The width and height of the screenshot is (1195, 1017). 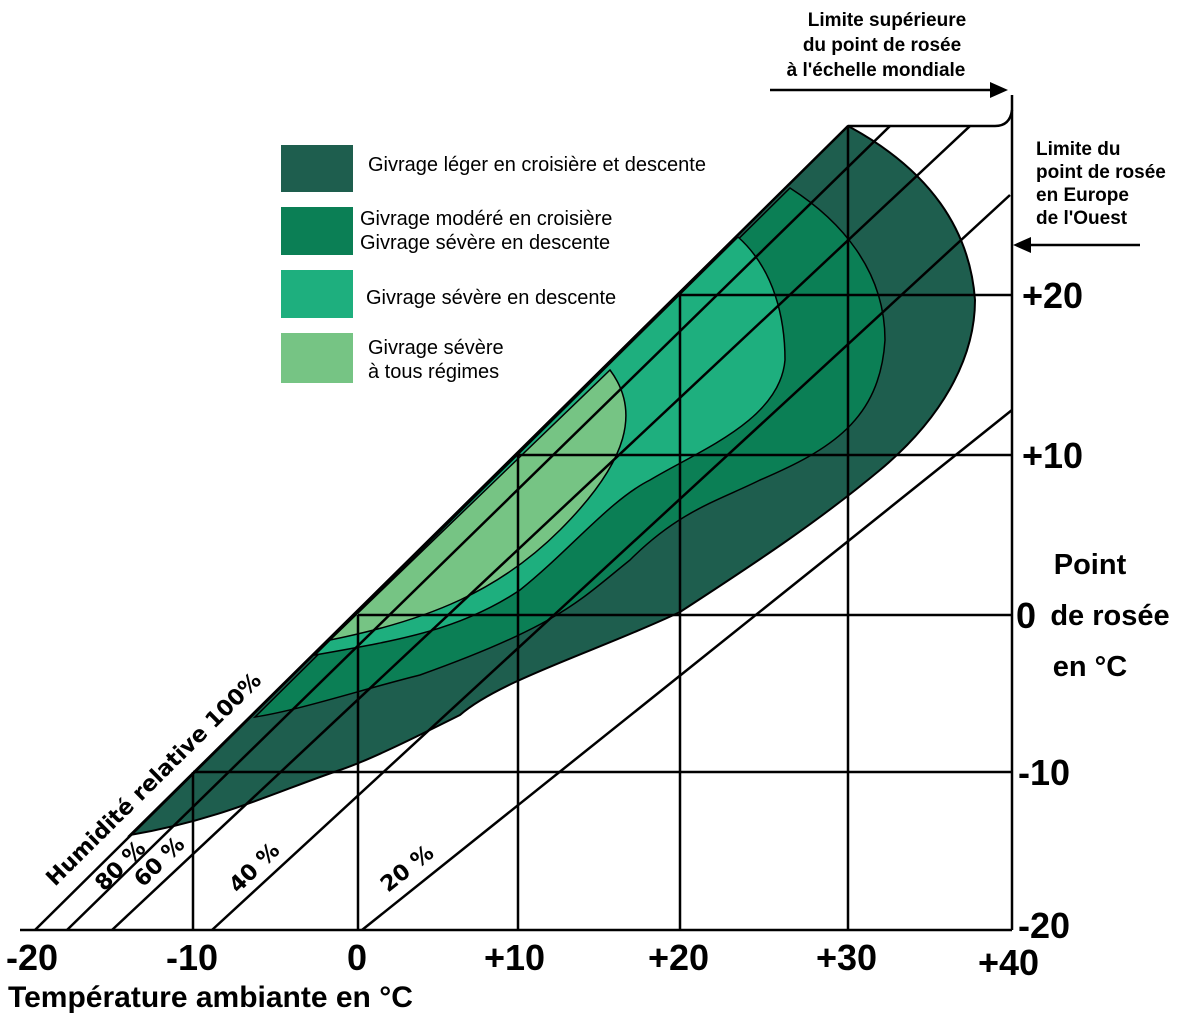 What do you see at coordinates (887, 20) in the screenshot?
I see `world-limit-line-1: Limite supérieure` at bounding box center [887, 20].